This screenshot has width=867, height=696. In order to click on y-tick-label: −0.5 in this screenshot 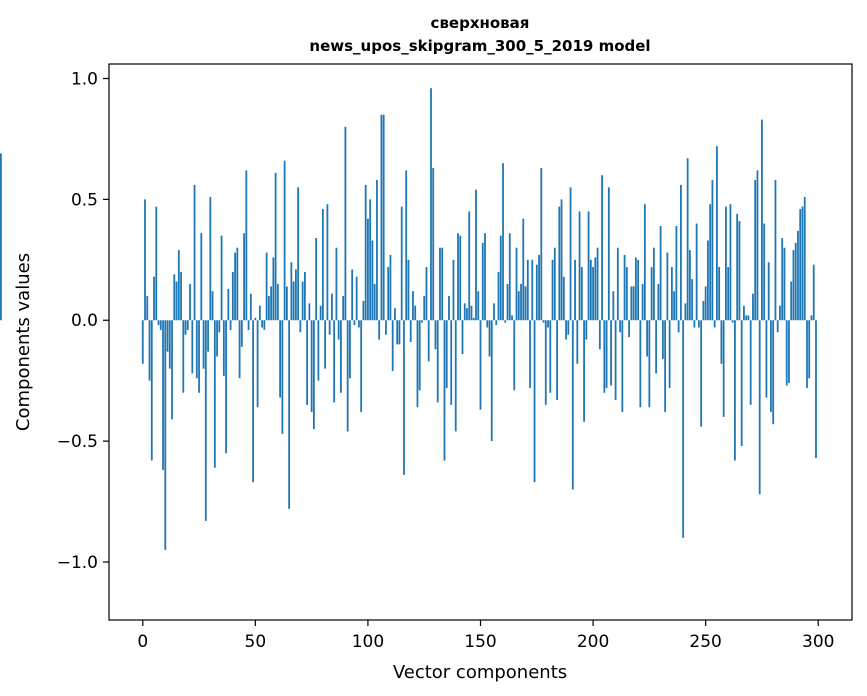, I will do `click(77, 442)`.